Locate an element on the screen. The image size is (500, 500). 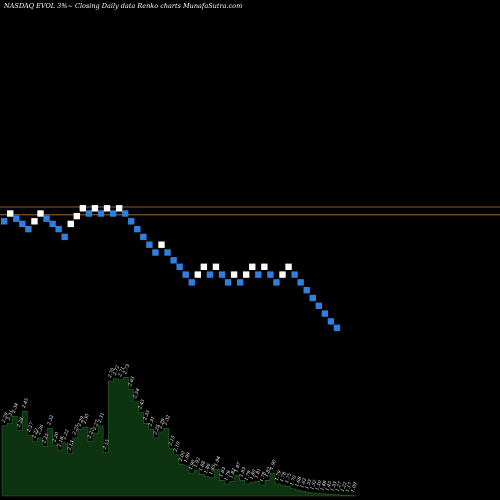
volume-label: 2.21 is located at coordinates (46, 438).